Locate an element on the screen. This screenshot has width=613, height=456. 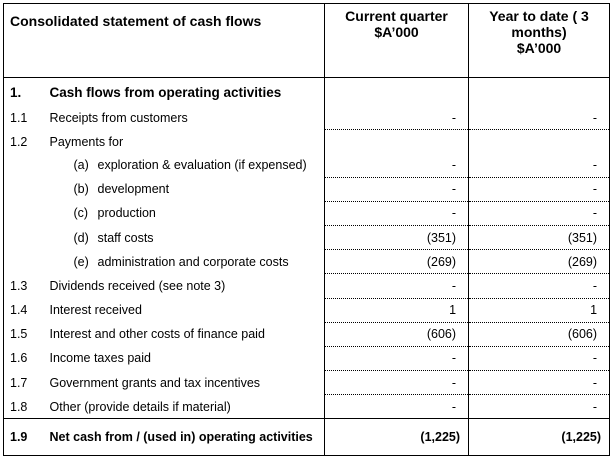
current-quarter-value is located at coordinates (396, 141).